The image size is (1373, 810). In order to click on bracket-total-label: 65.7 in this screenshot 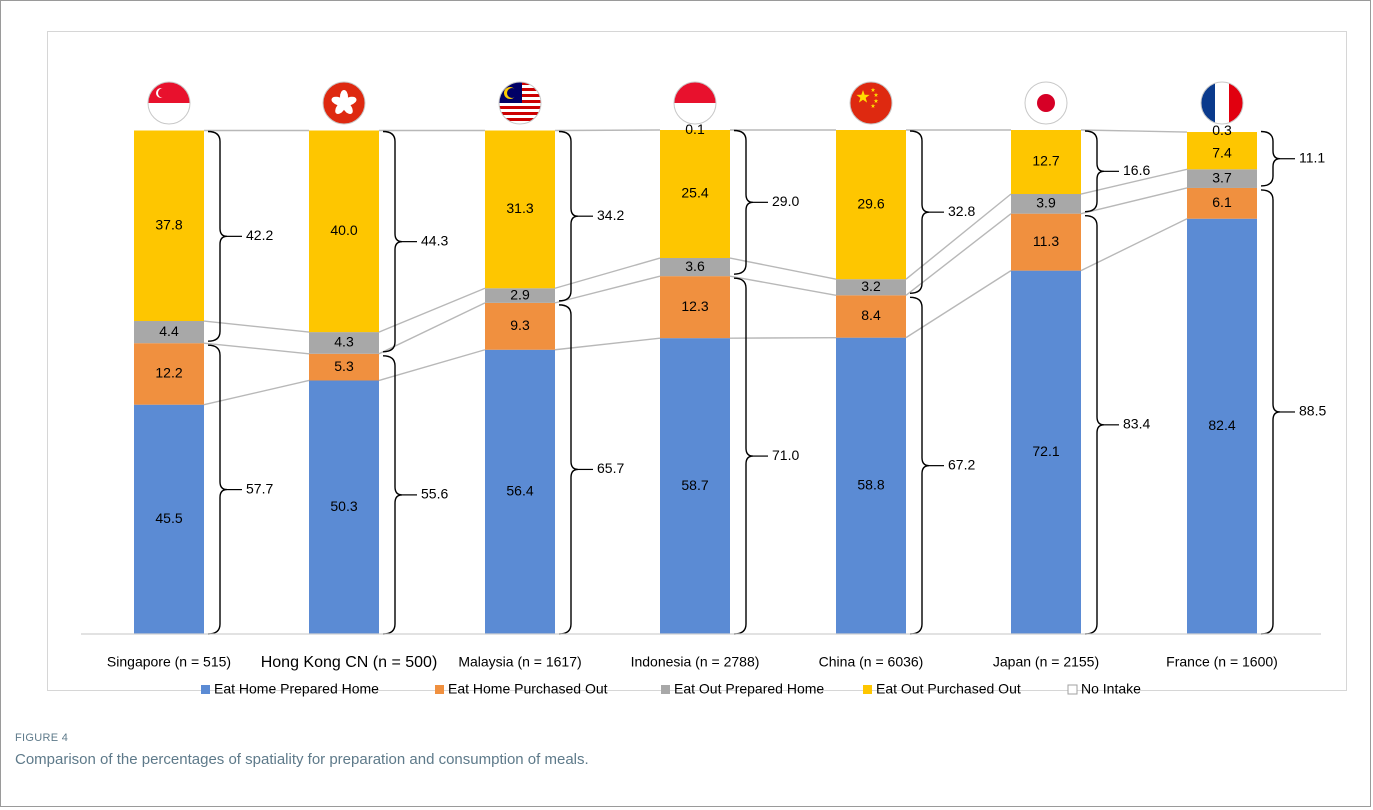, I will do `click(610, 468)`.